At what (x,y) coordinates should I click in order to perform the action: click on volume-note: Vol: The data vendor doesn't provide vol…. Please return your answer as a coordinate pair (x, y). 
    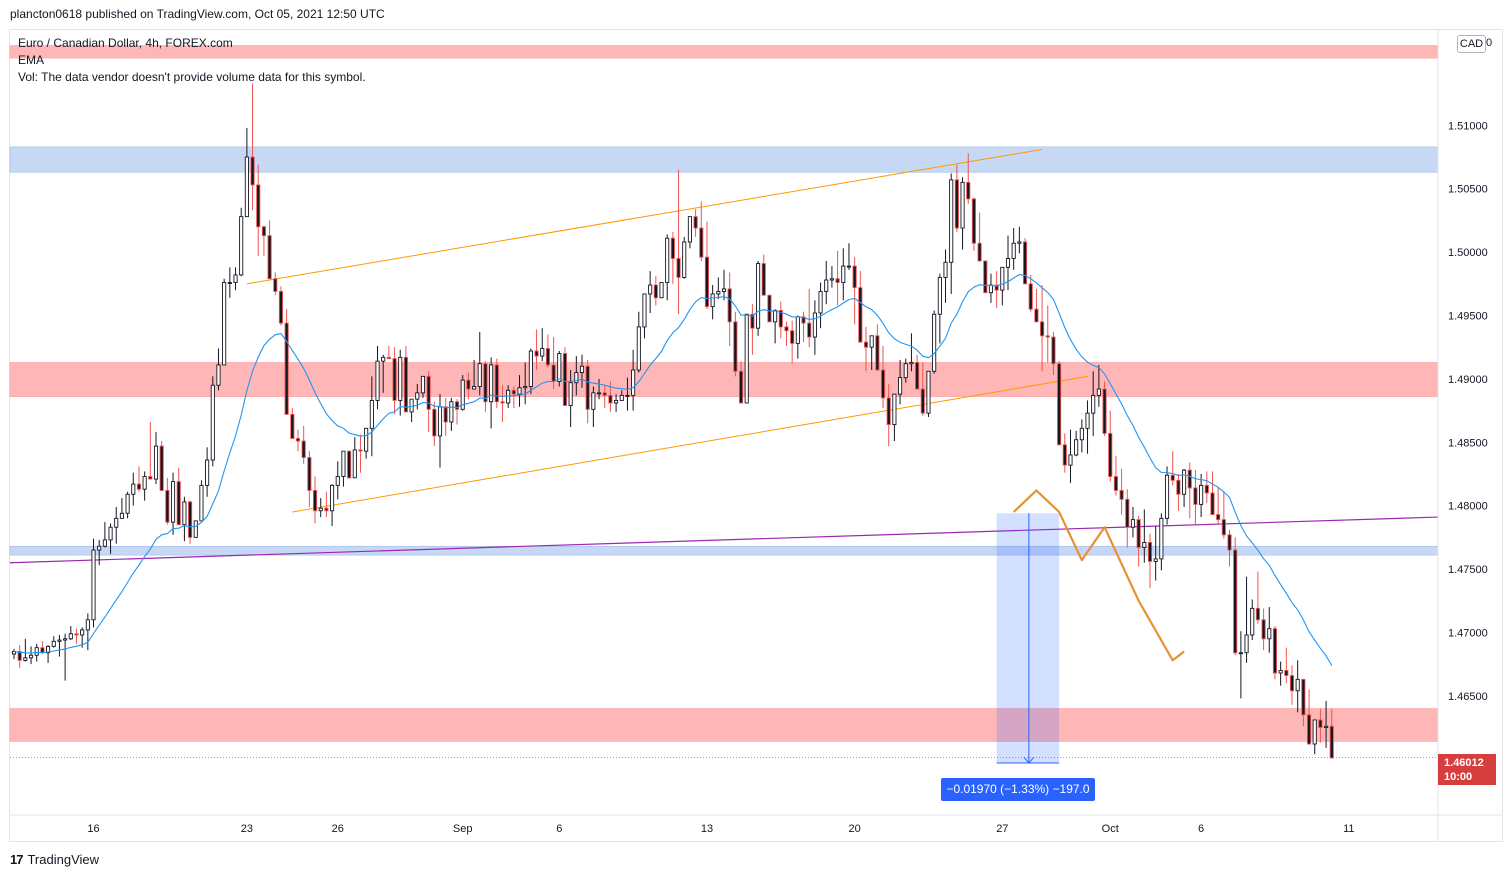
    Looking at the image, I should click on (192, 77).